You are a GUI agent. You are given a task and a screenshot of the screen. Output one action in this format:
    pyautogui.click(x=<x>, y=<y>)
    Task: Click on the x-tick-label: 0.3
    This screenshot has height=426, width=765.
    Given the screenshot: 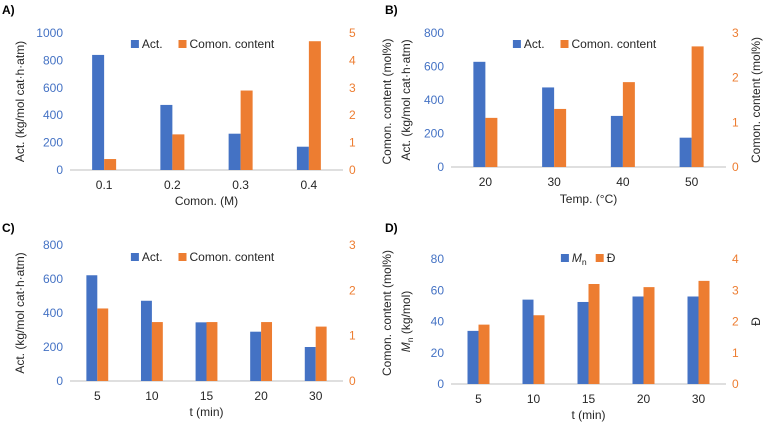 What is the action you would take?
    pyautogui.click(x=240, y=185)
    